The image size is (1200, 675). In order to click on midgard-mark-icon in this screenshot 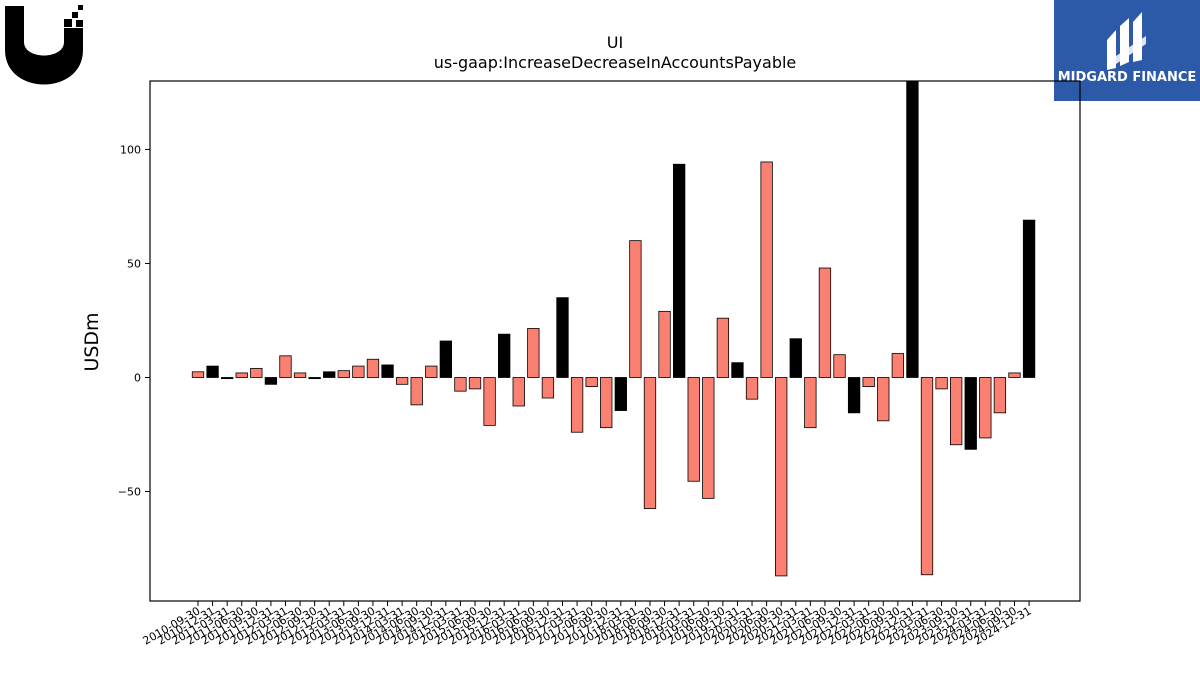, I will do `click(1126, 41)`.